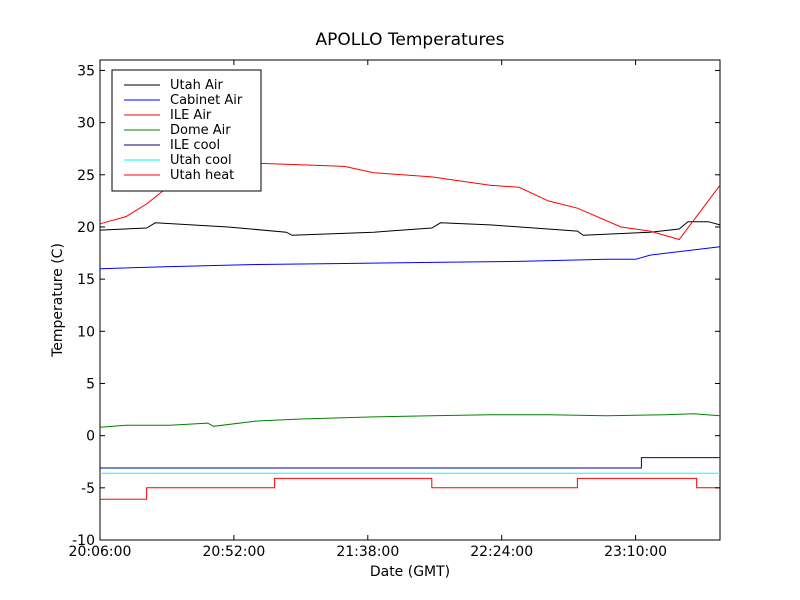 Image resolution: width=800 pixels, height=600 pixels. Describe the element at coordinates (88, 489) in the screenshot. I see `y-tick-label: -5` at that location.